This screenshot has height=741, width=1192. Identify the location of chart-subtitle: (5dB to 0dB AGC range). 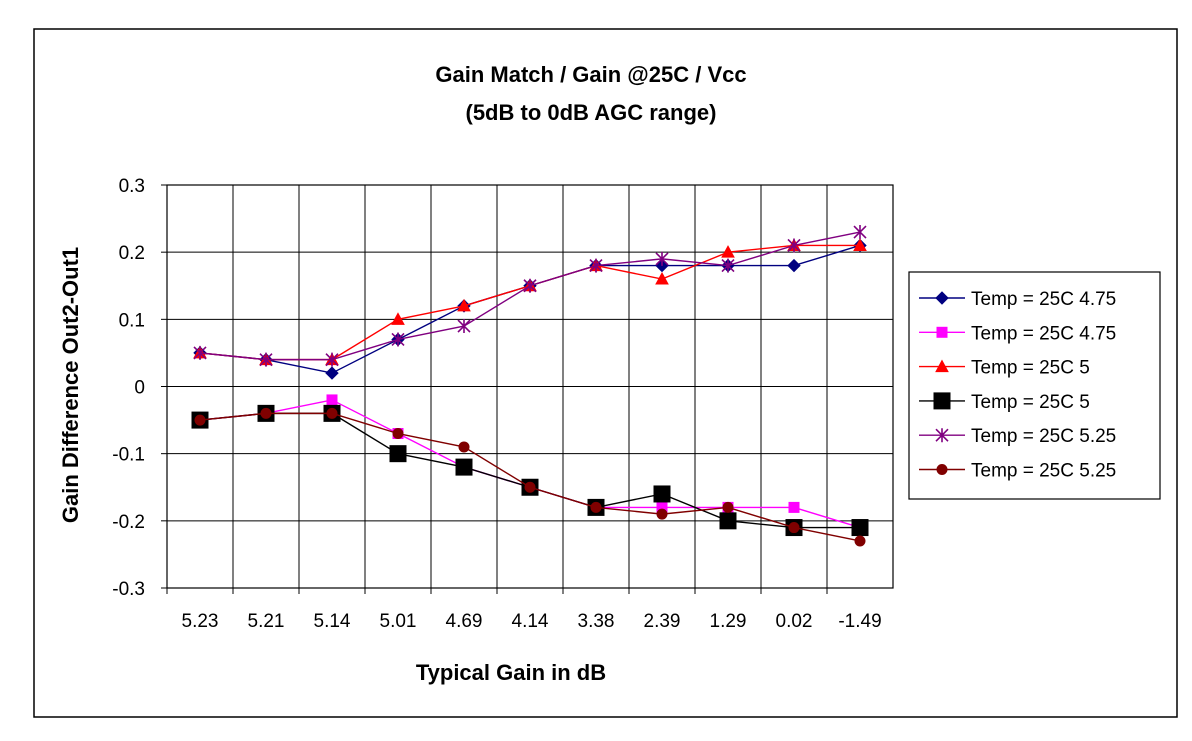
(591, 112).